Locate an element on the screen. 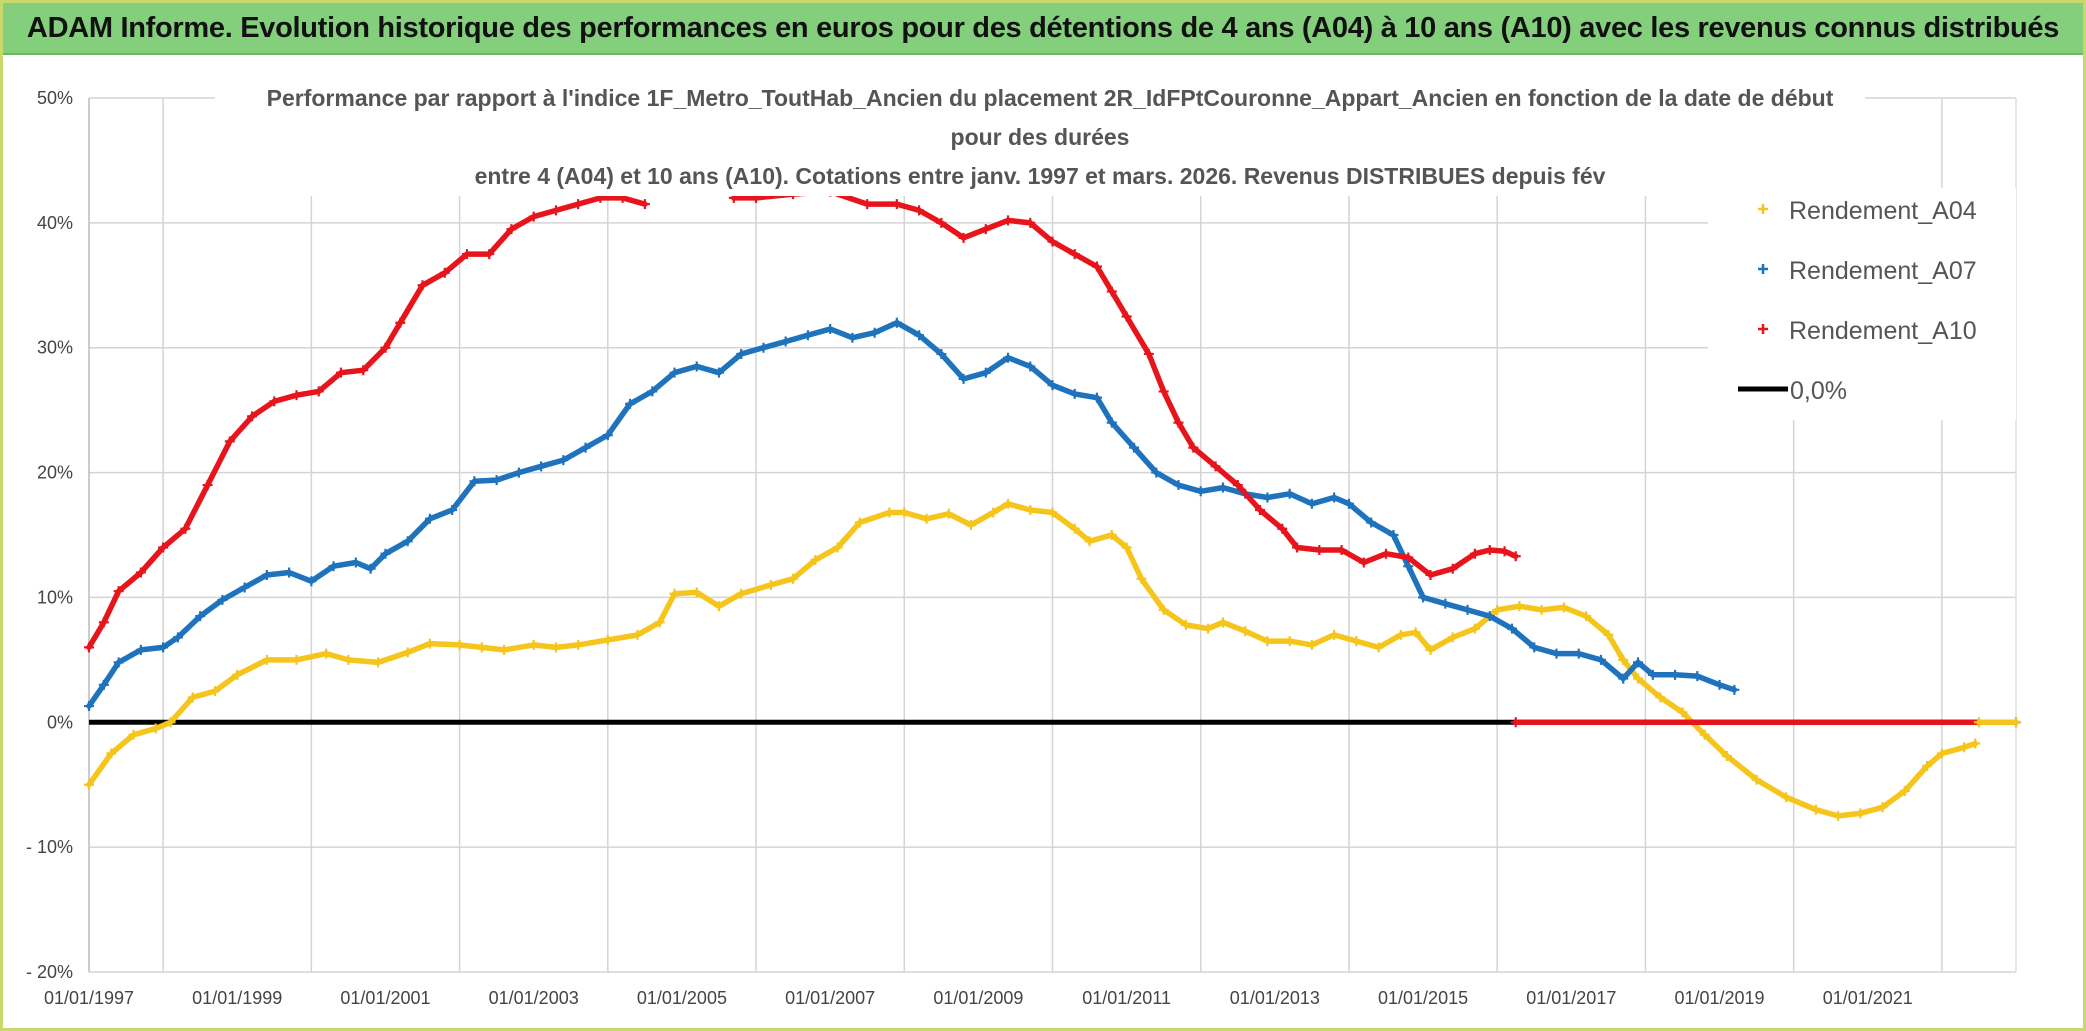  y-tick-label: 10% is located at coordinates (55, 597).